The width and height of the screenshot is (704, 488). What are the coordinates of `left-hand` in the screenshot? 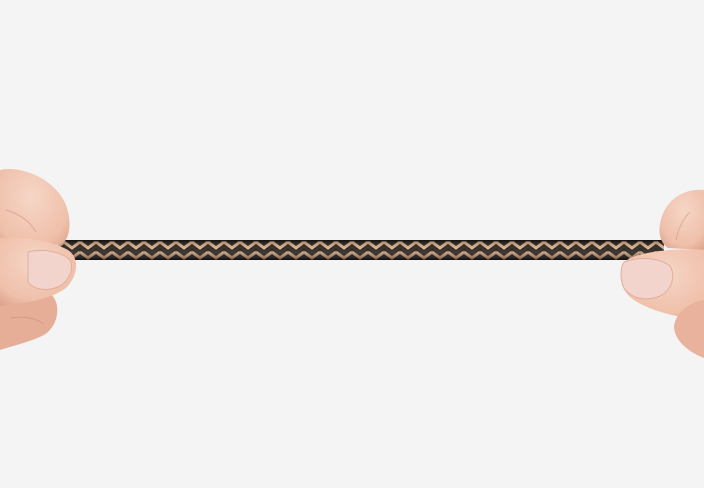 It's located at (38, 259).